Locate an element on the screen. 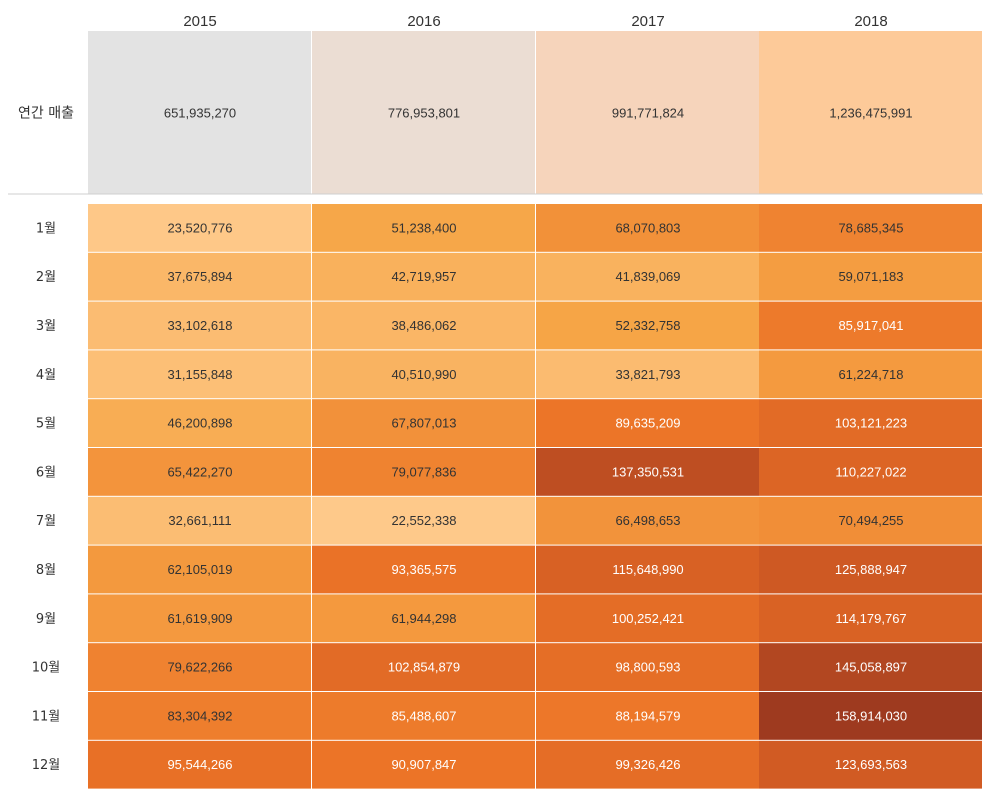  heatmap-cell-12-2017 is located at coordinates (647, 764).